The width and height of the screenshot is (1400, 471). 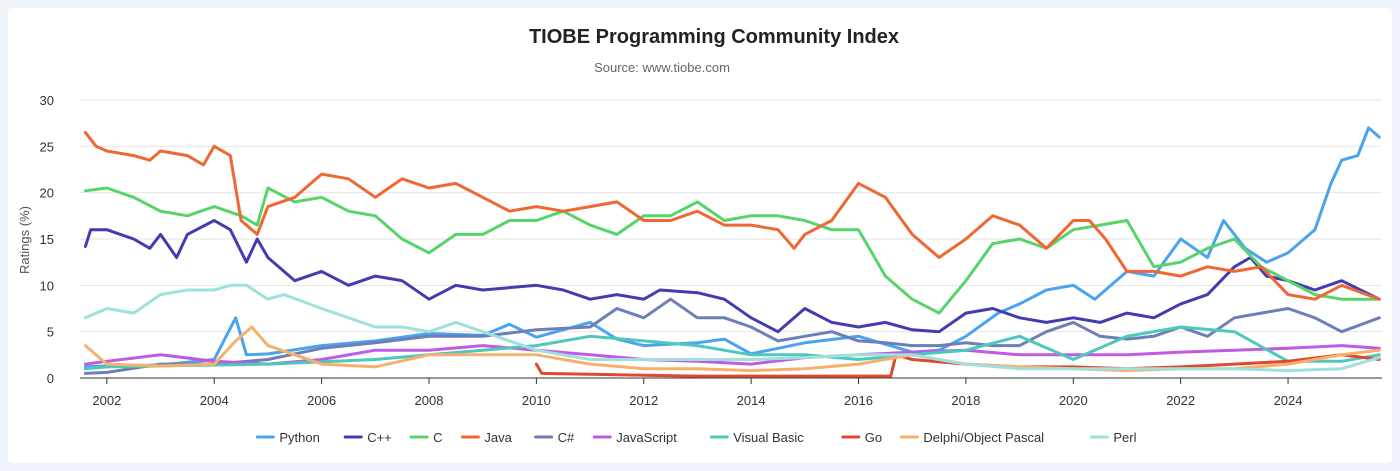 I want to click on y-tick-labels: 0 5 10 15 20 25 30, so click(x=47, y=239).